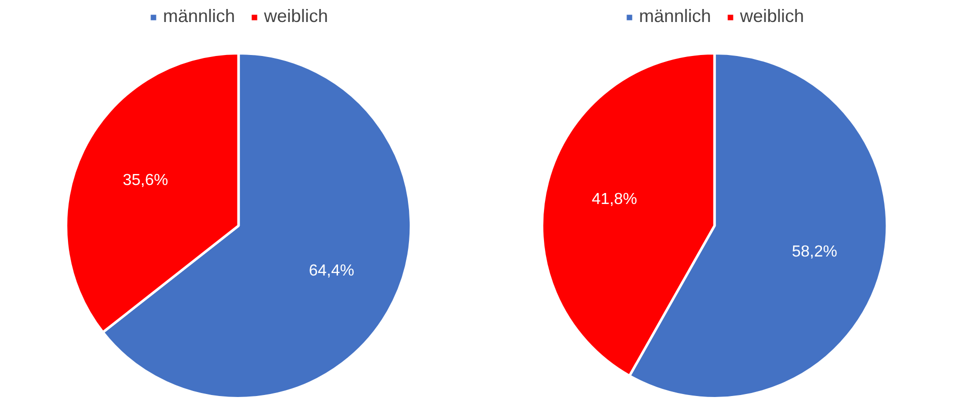 This screenshot has height=408, width=956. Describe the element at coordinates (615, 199) in the screenshot. I see `data-label: 41,8%` at that location.